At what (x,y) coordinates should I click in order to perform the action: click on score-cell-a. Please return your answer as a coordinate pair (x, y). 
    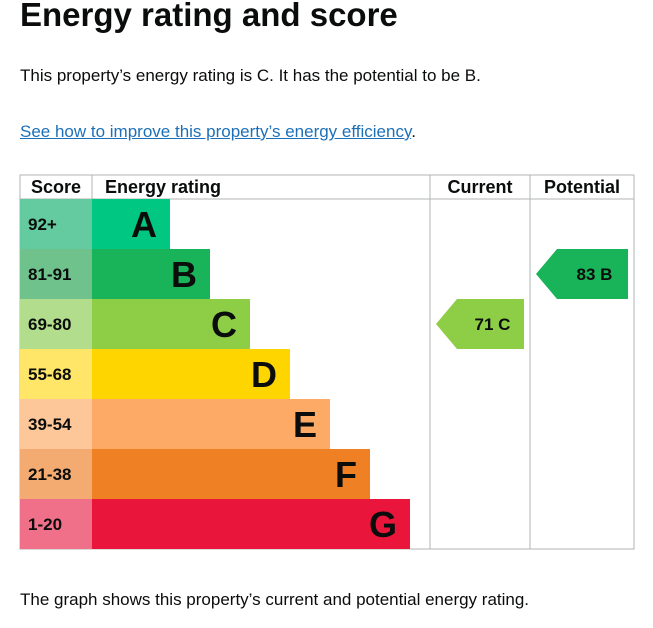
    Looking at the image, I should click on (56, 224).